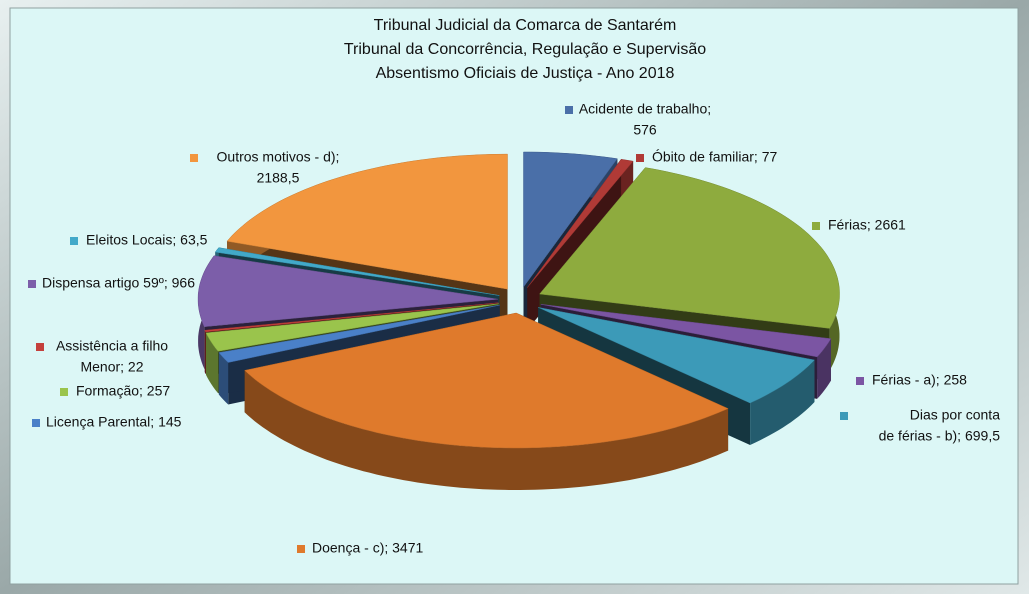  Describe the element at coordinates (367, 548) in the screenshot. I see `data-label: Doença - c); 3471` at that location.